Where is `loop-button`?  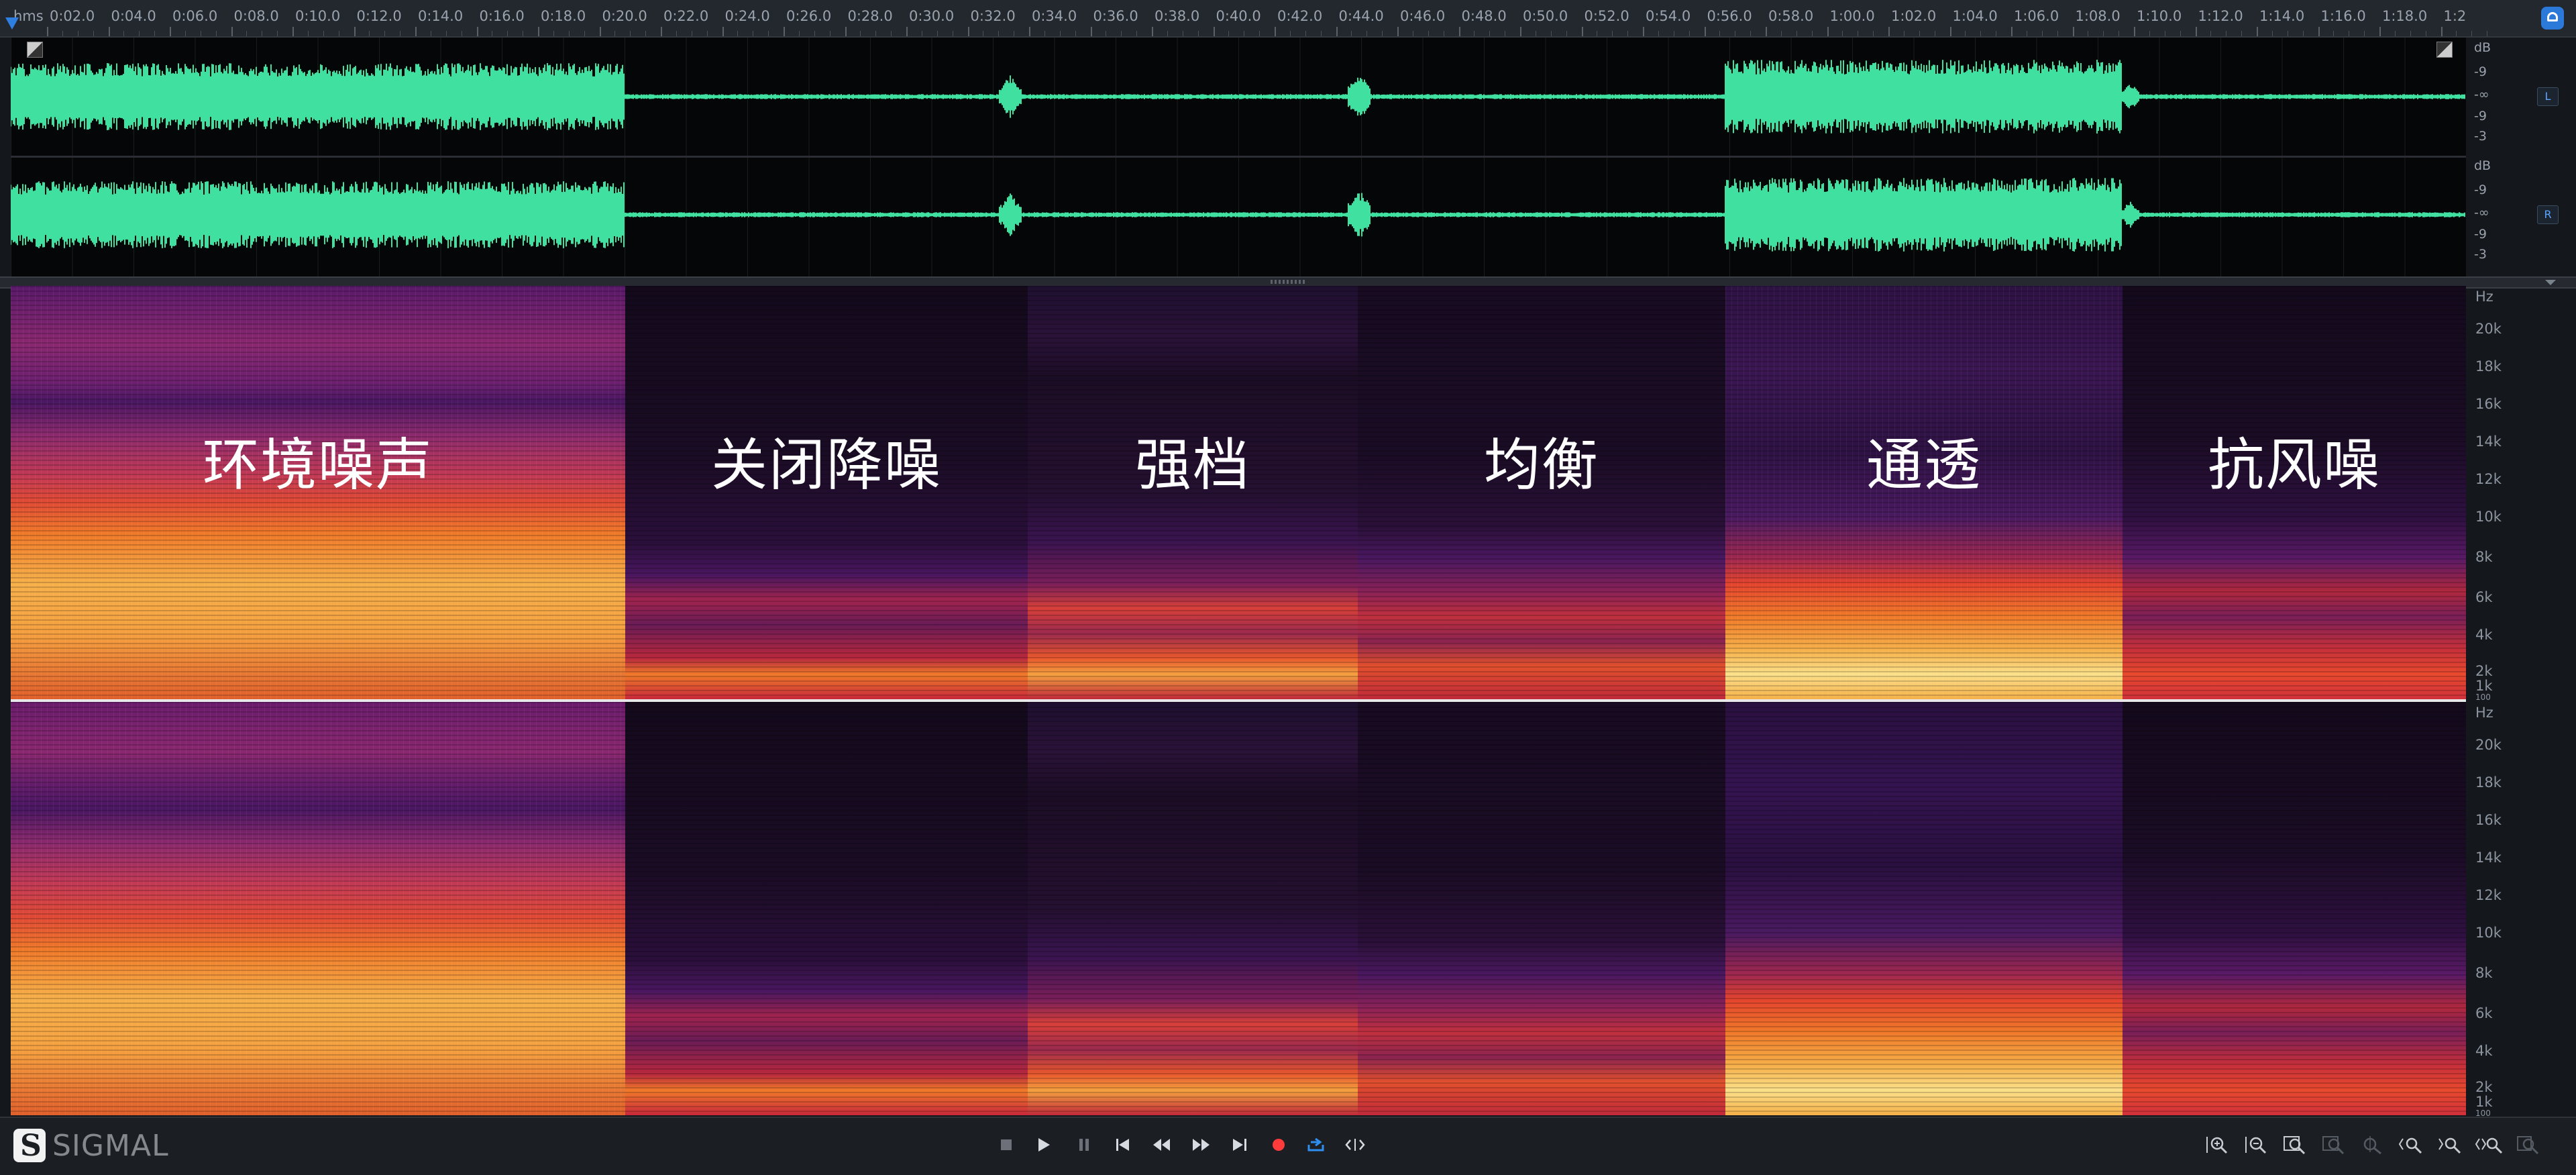 loop-button is located at coordinates (1316, 1145).